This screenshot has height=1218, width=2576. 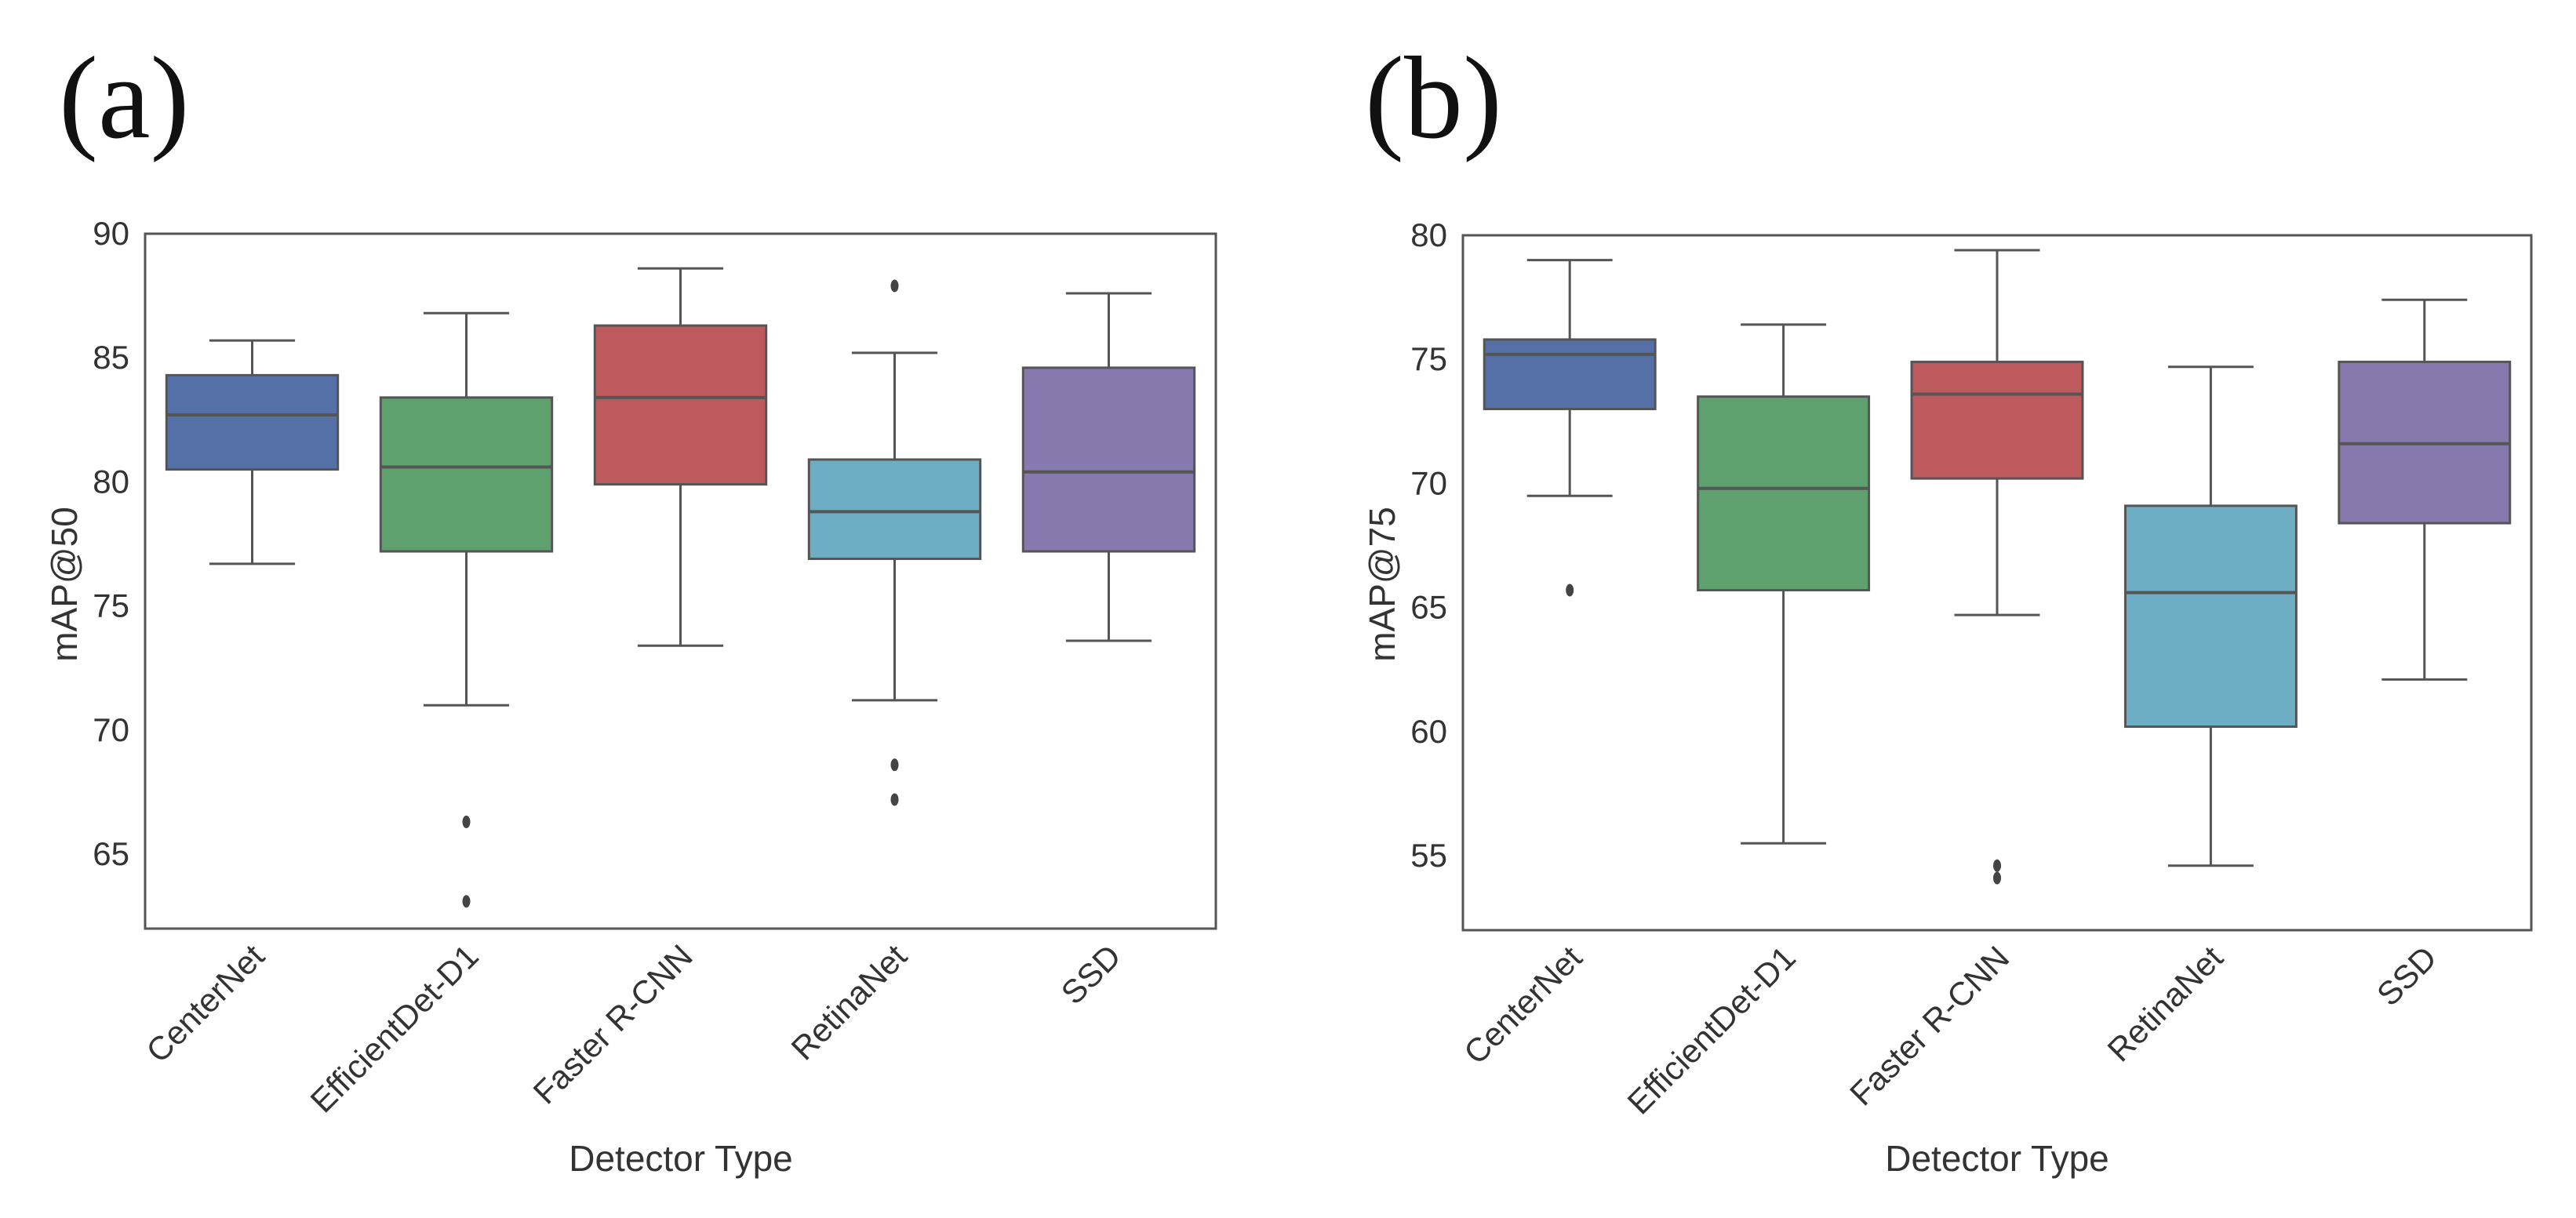 What do you see at coordinates (111, 605) in the screenshot?
I see `y-tick-label-a: 75` at bounding box center [111, 605].